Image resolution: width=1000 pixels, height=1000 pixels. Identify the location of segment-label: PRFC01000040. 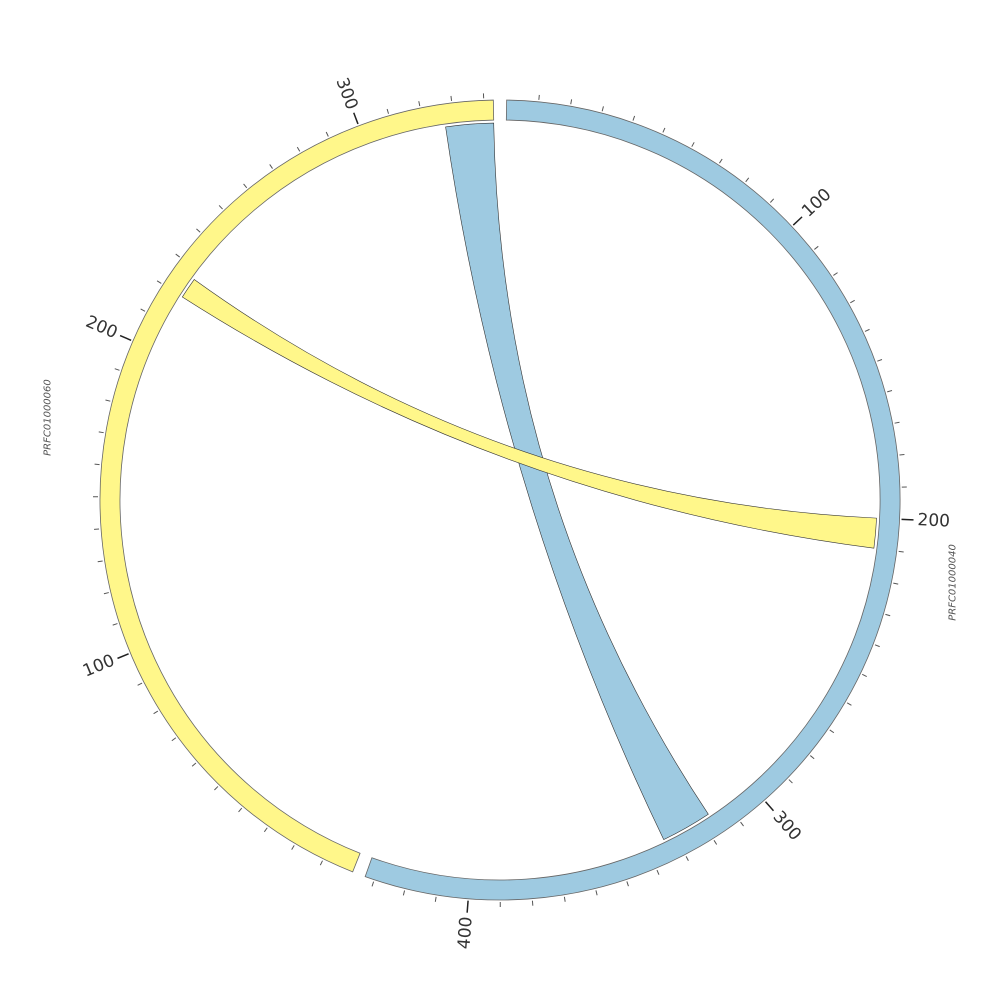
(953, 582).